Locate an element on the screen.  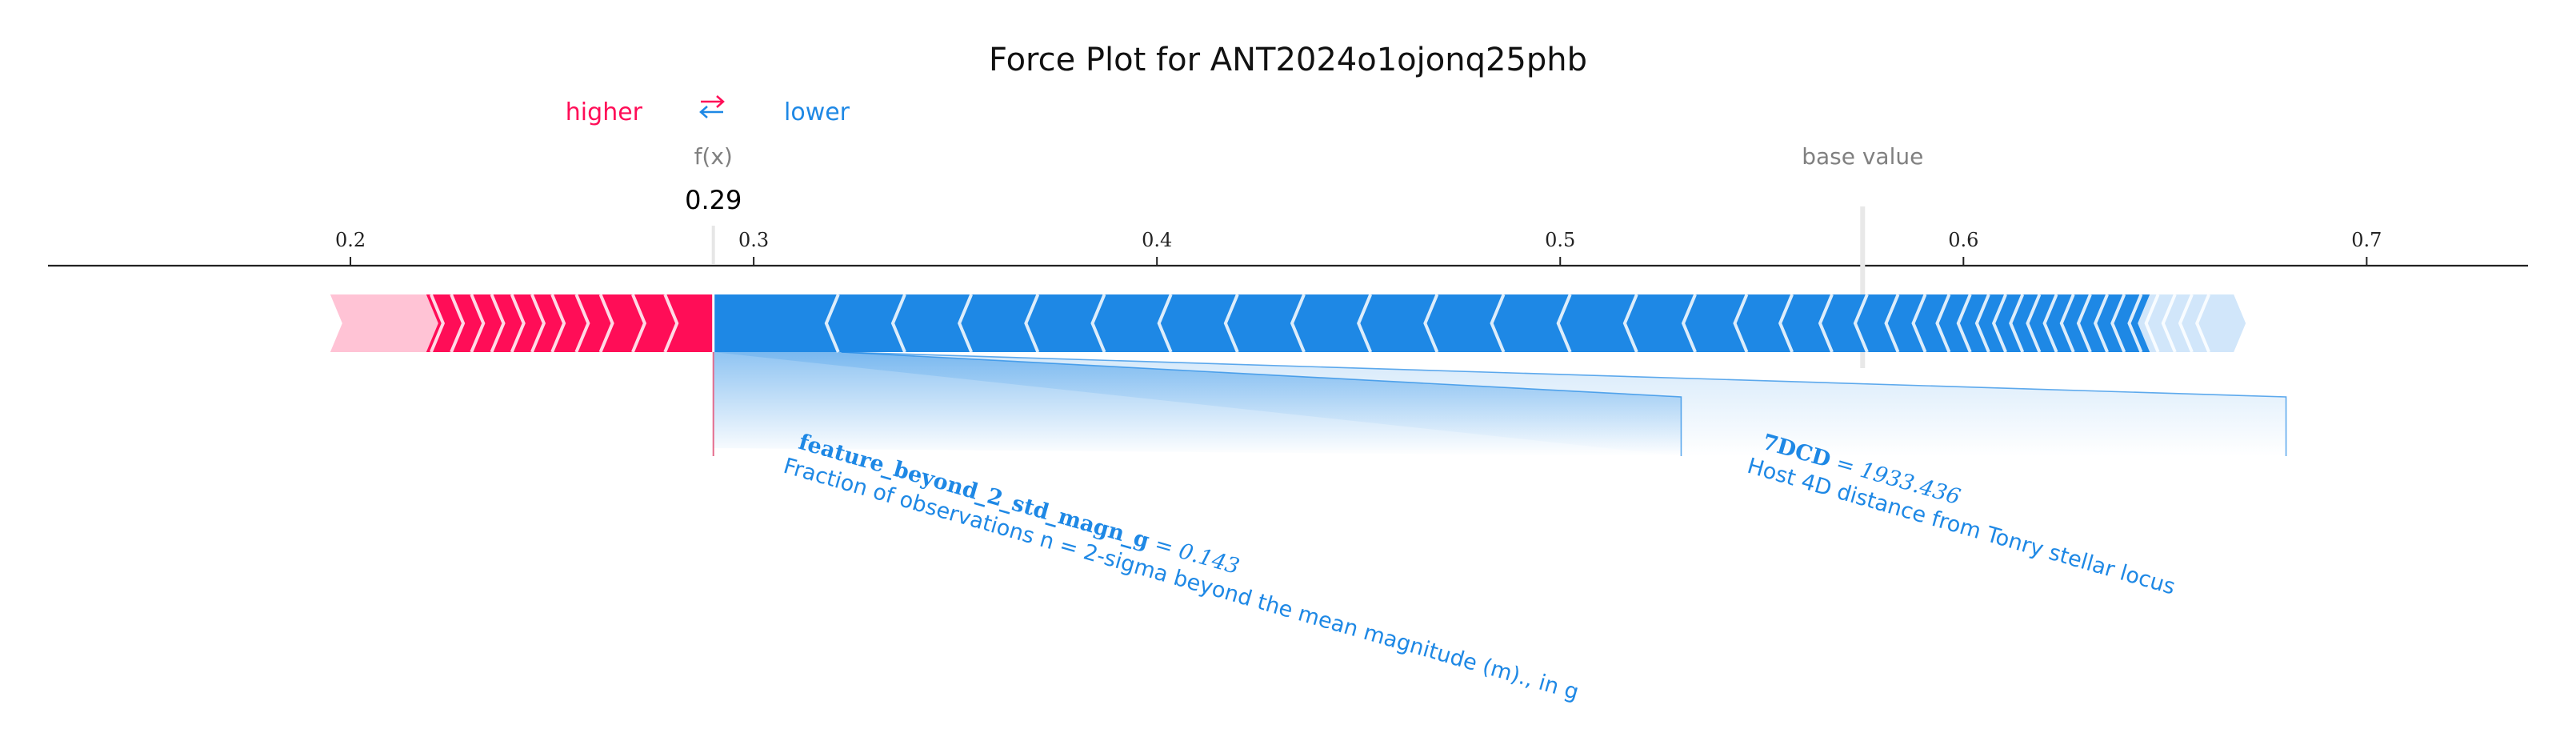
legend-lower: lower is located at coordinates (817, 112).